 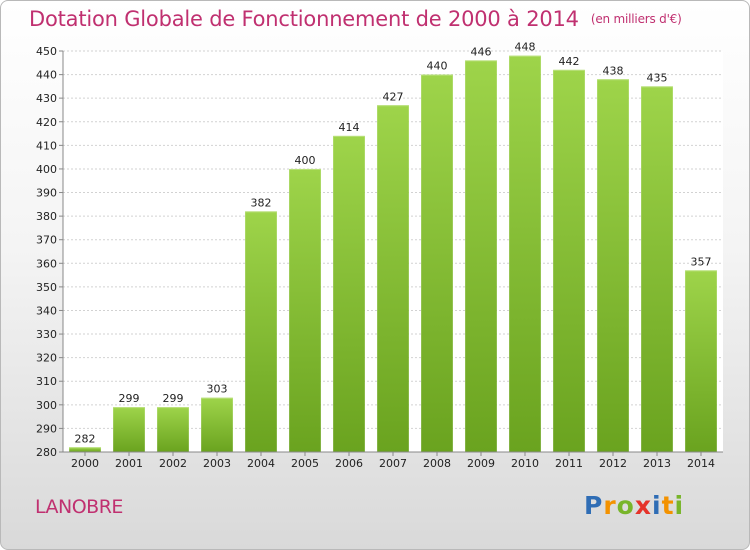 What do you see at coordinates (305, 463) in the screenshot?
I see `x-tick-label-2005: 2005` at bounding box center [305, 463].